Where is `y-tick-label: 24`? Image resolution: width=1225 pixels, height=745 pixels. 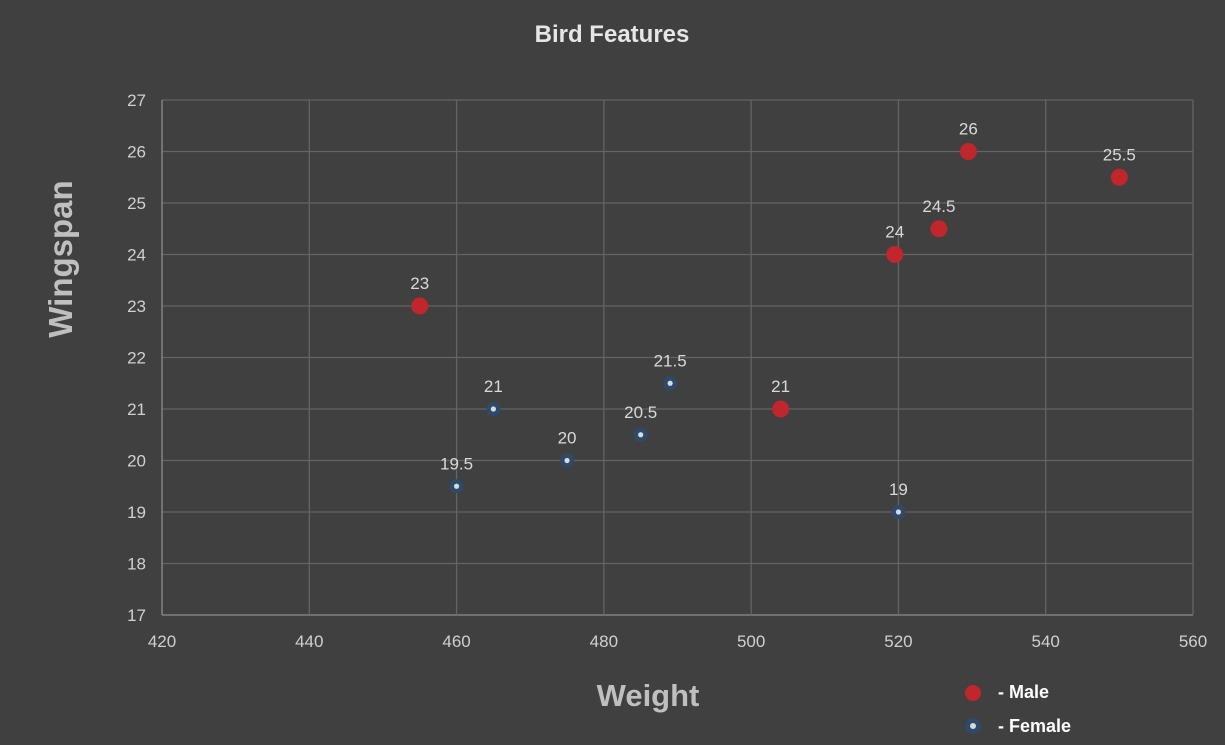 y-tick-label: 24 is located at coordinates (136, 255).